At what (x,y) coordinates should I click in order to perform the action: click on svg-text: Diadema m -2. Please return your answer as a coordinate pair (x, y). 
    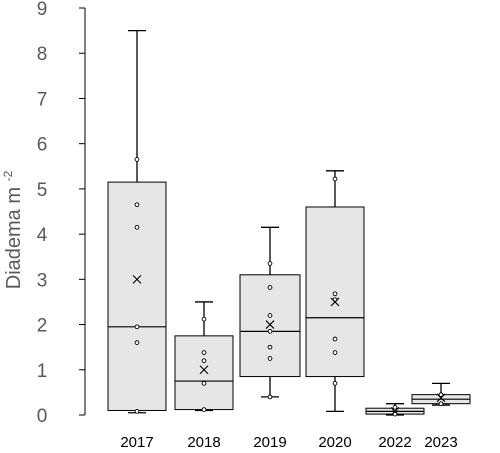
    Looking at the image, I should click on (13, 229).